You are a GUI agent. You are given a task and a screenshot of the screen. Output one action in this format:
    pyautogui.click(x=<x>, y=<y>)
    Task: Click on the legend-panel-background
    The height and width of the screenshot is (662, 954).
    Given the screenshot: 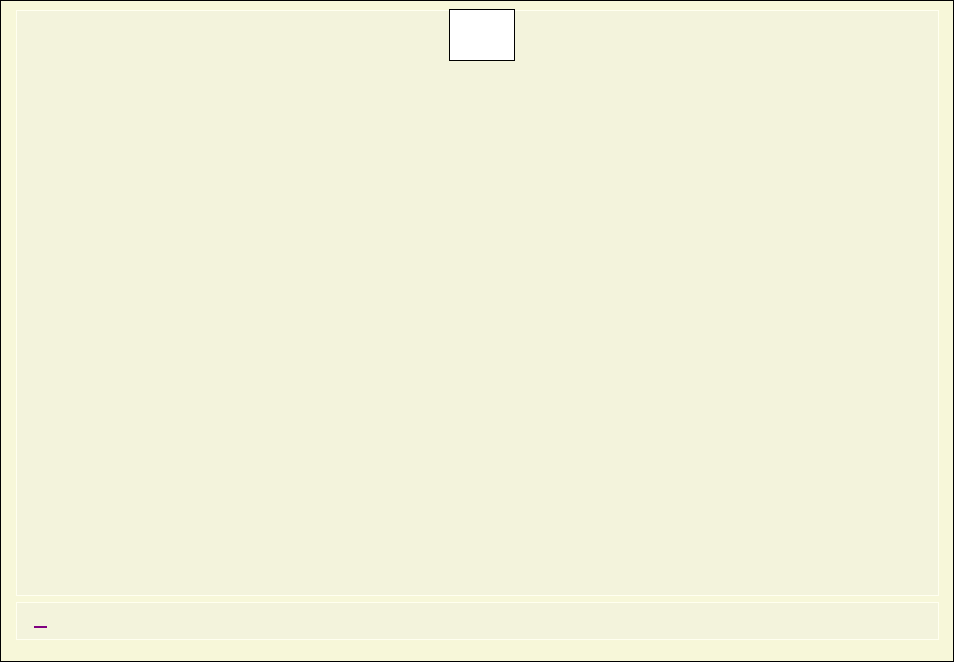 What is the action you would take?
    pyautogui.click(x=477, y=621)
    